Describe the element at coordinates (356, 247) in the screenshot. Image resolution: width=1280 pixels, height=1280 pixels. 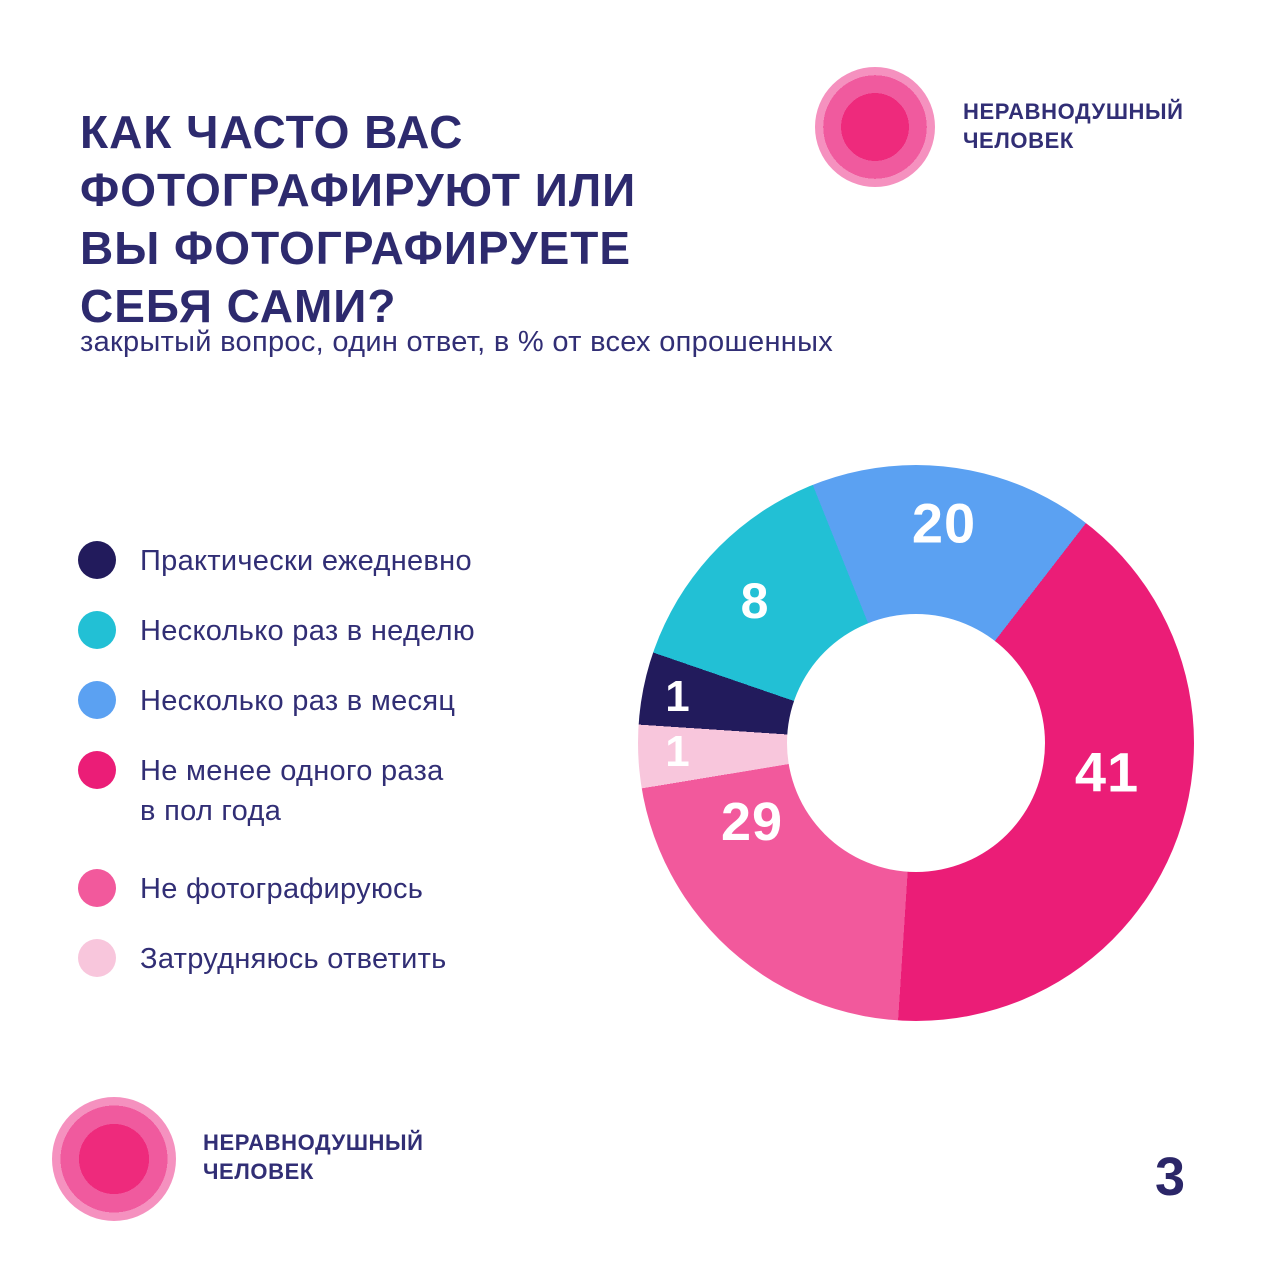
I see `page-title-line: ВЫ ФОТОГРАФИРУЕТЕ` at that location.